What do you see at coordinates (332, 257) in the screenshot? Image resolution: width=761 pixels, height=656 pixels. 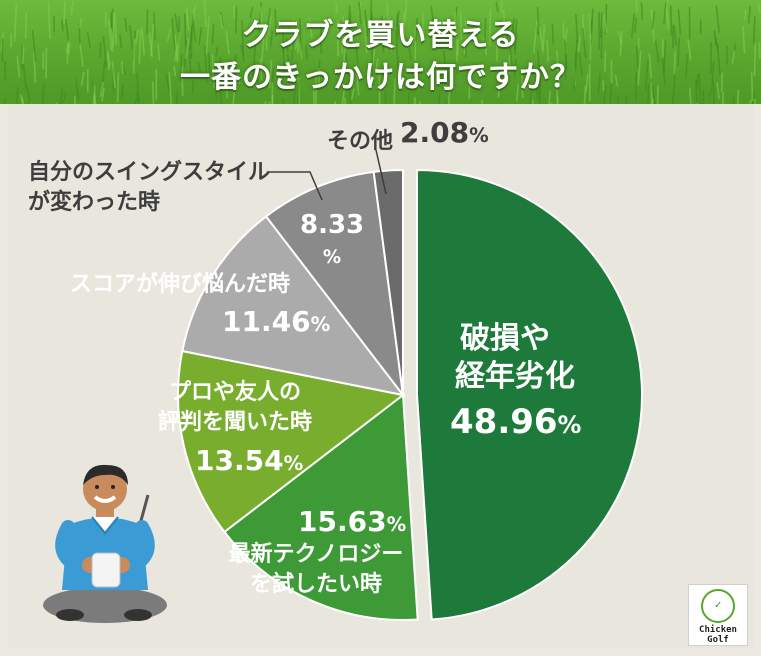 I see `slice-value-swing-unit: %` at bounding box center [332, 257].